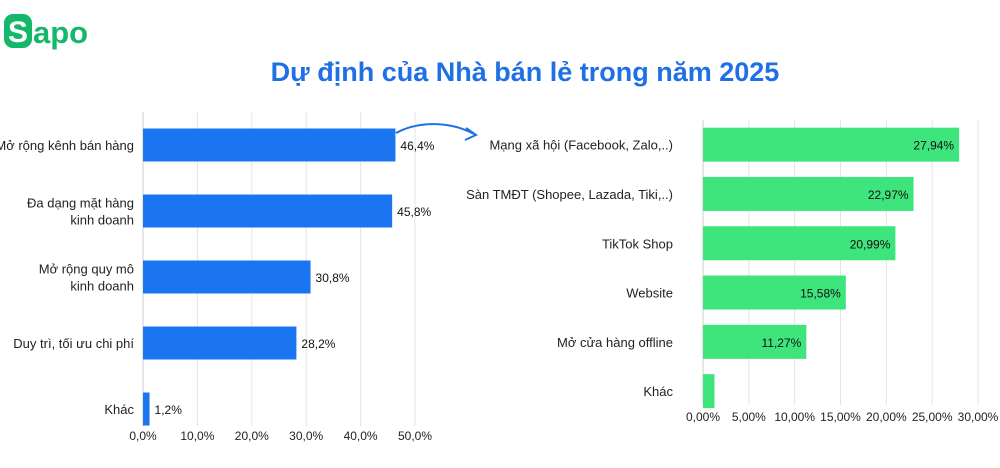 The image size is (1000, 468). I want to click on sapo-logo: S apo, so click(46, 32).